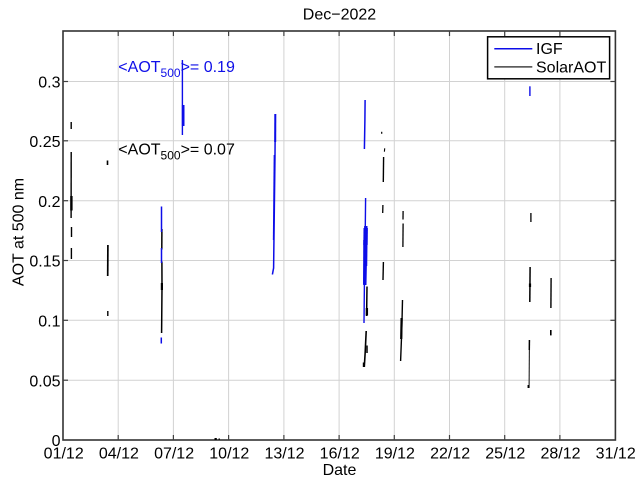  What do you see at coordinates (44, 142) in the screenshot?
I see `svg-text: 0.25` at bounding box center [44, 142].